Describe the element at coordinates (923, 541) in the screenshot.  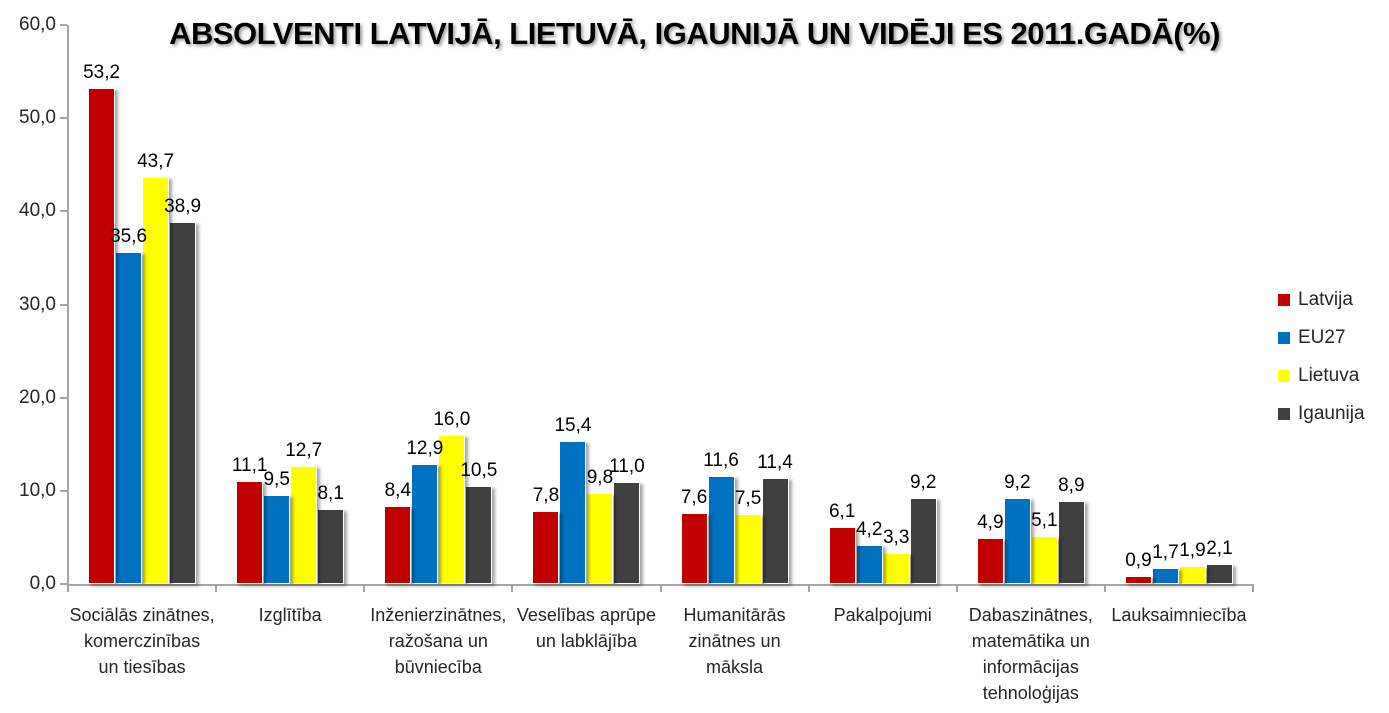
I see `bar-igaunija-cat6` at that location.